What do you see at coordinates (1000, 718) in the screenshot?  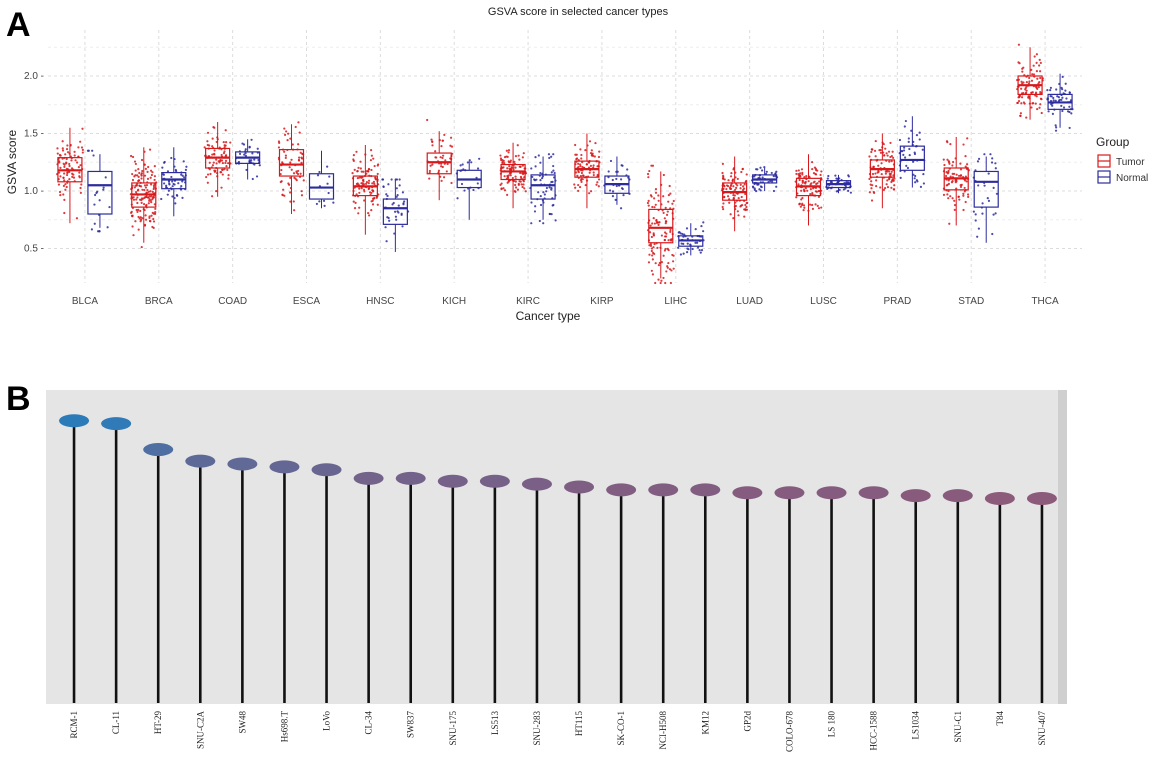 I see `x-label-t84: T84` at bounding box center [1000, 718].